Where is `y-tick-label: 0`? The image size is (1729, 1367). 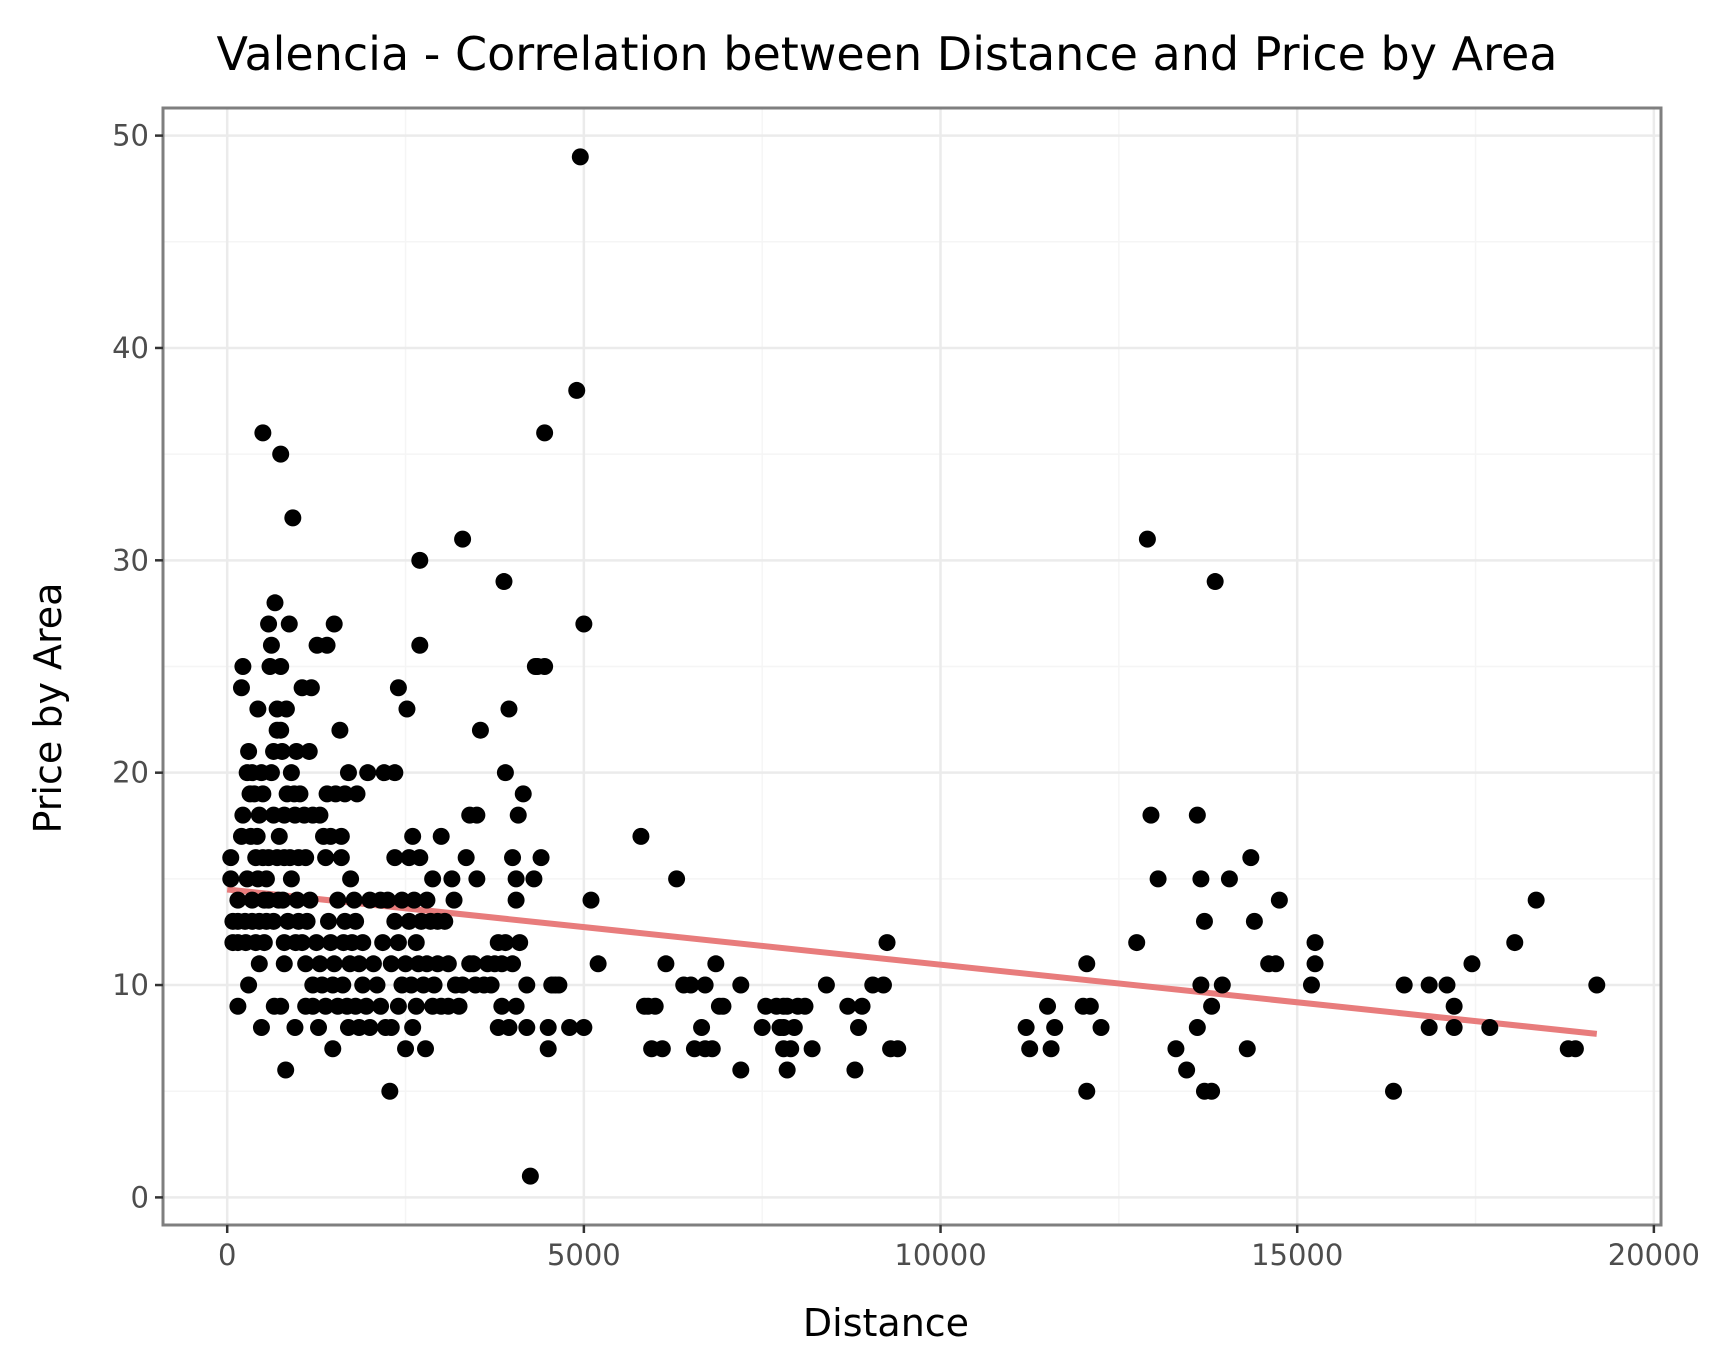 y-tick-label: 0 is located at coordinates (140, 1197).